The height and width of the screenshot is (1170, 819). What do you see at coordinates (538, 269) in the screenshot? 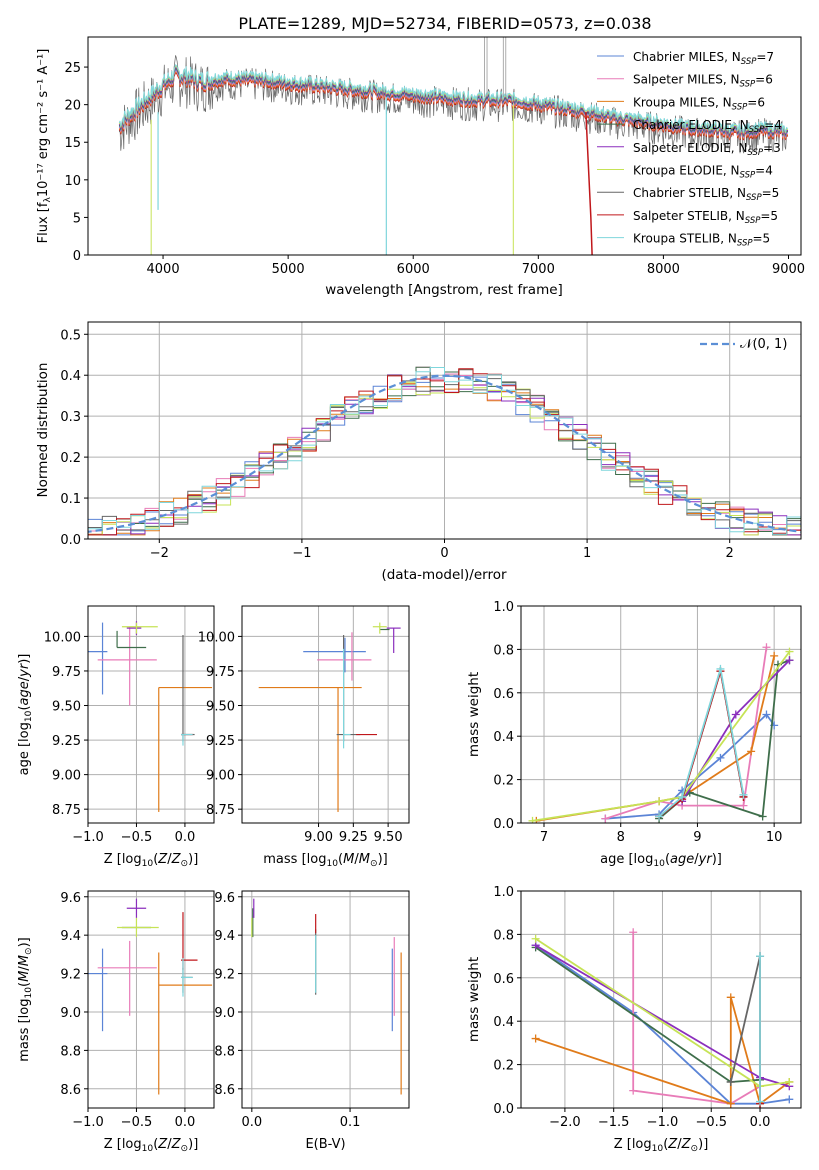
I see `x-tick-label: 7000` at bounding box center [538, 269].